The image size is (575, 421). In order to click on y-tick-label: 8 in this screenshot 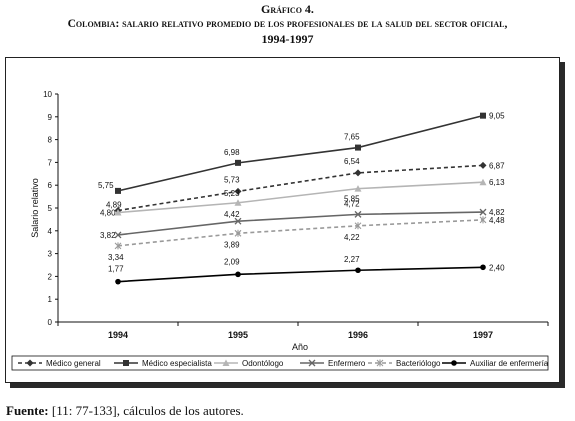, I will do `click(50, 140)`.